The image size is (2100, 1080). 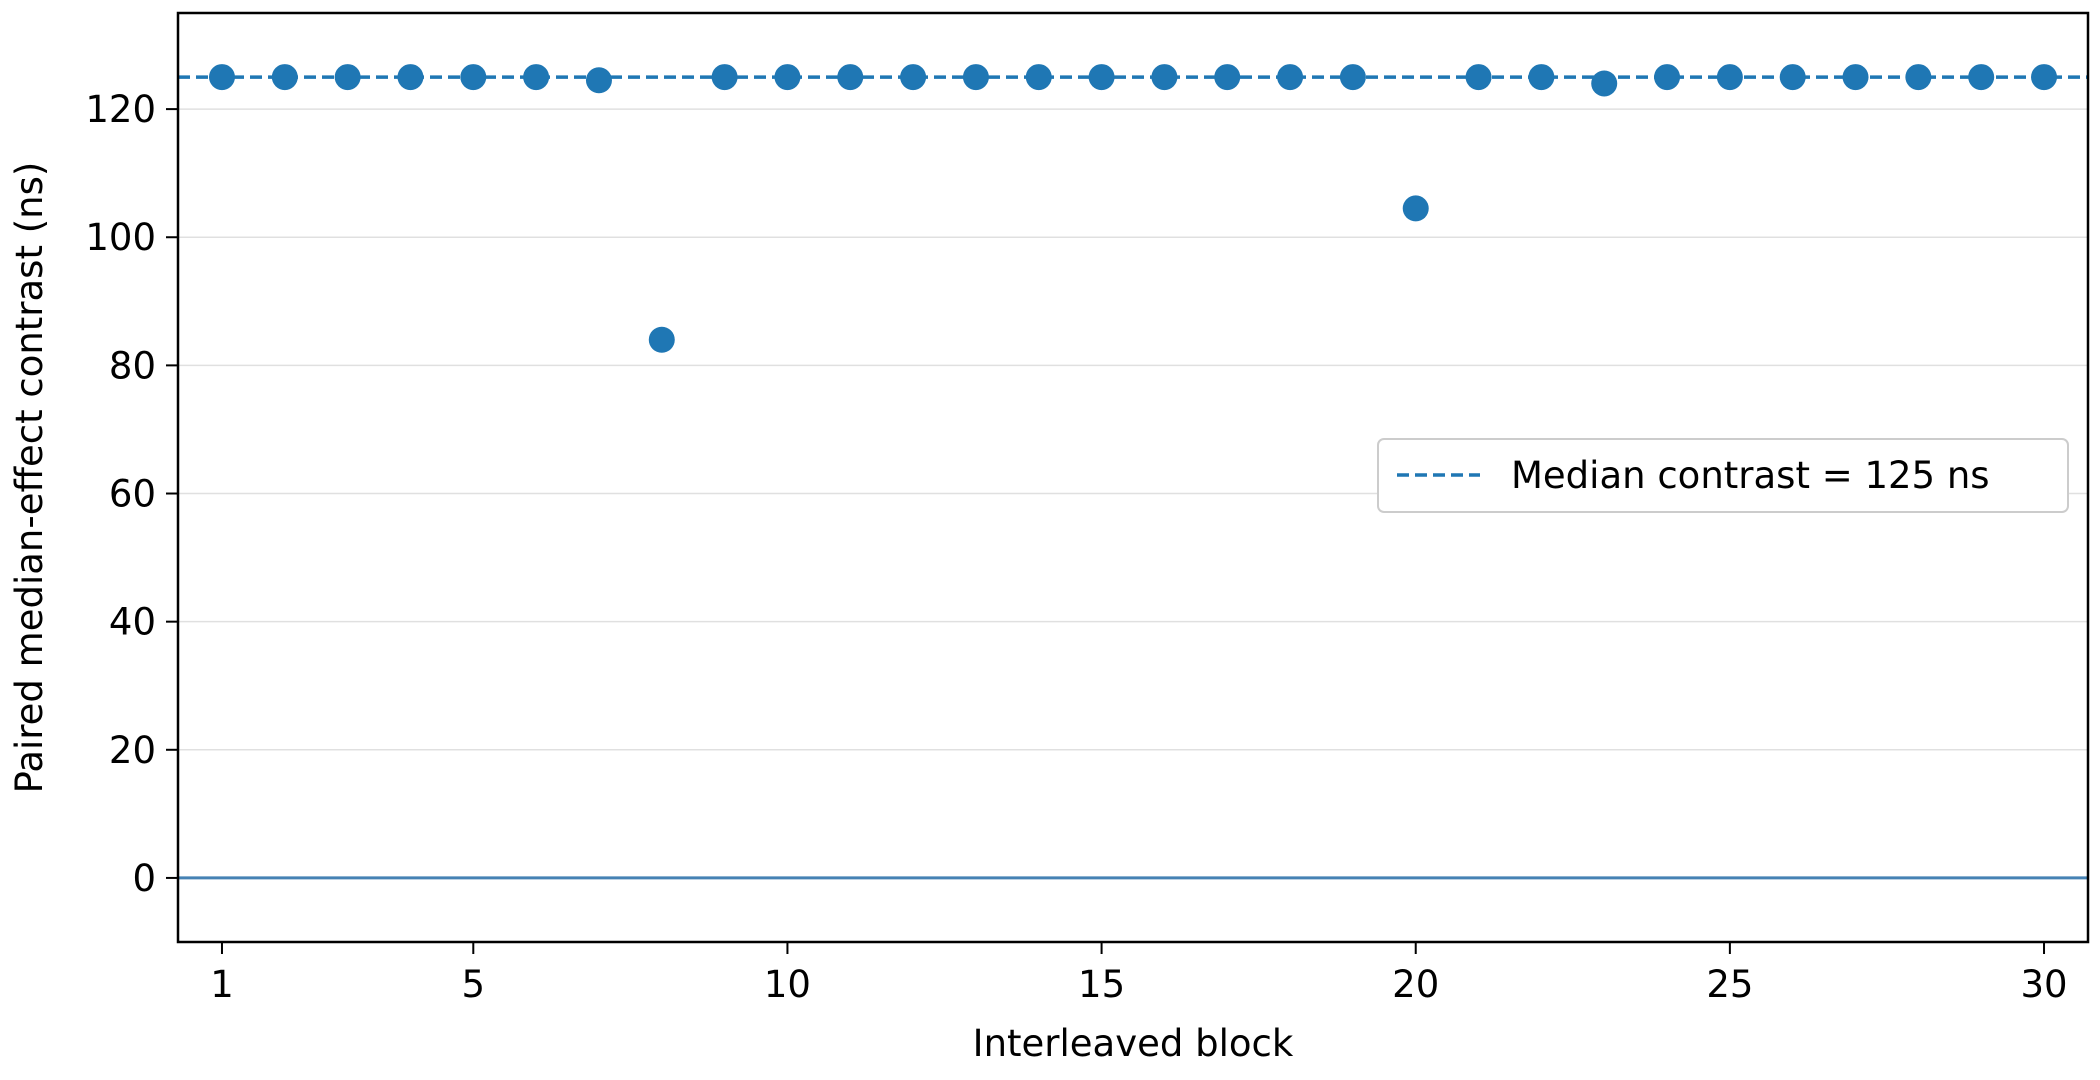 What do you see at coordinates (787, 984) in the screenshot?
I see `x-tick-label: 10` at bounding box center [787, 984].